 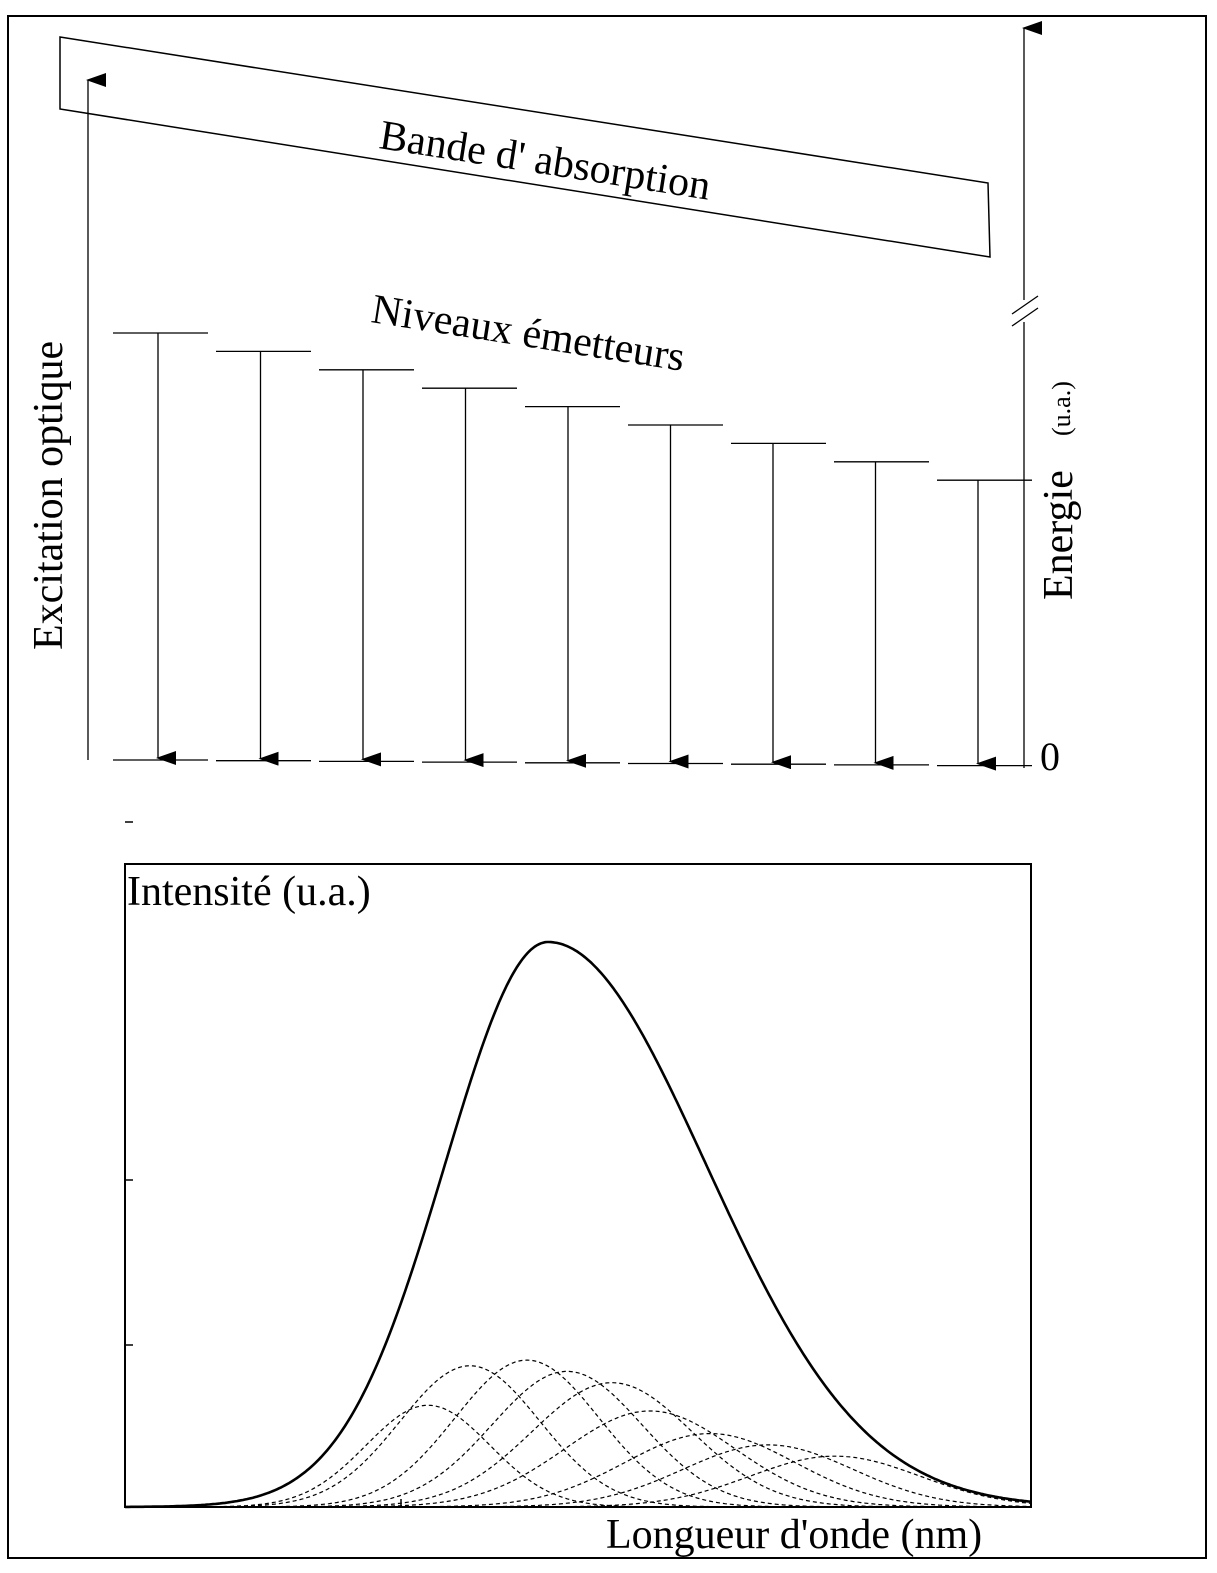 What do you see at coordinates (794, 1535) in the screenshot?
I see `x-axis-label: Longueur d'onde (nm)` at bounding box center [794, 1535].